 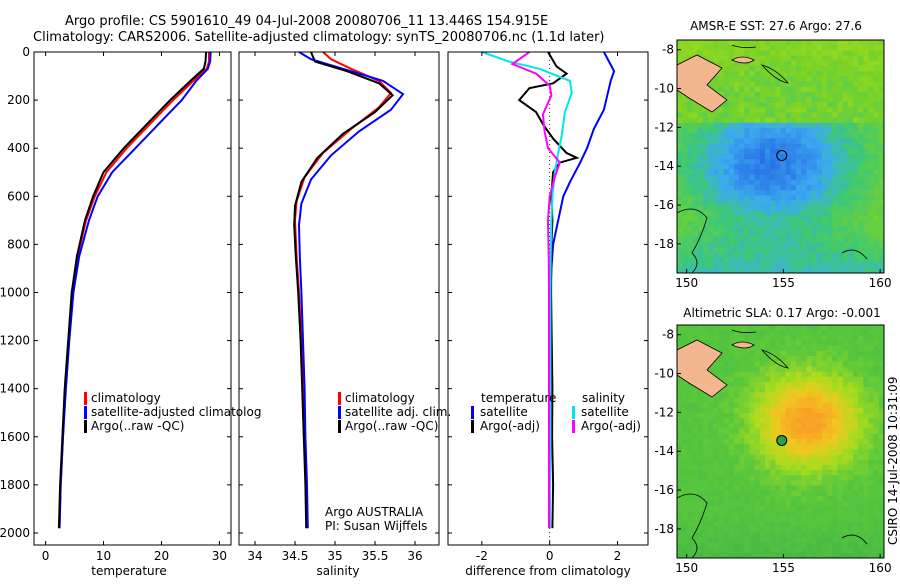 I want to click on y-tick-label: -16, so click(x=664, y=205).